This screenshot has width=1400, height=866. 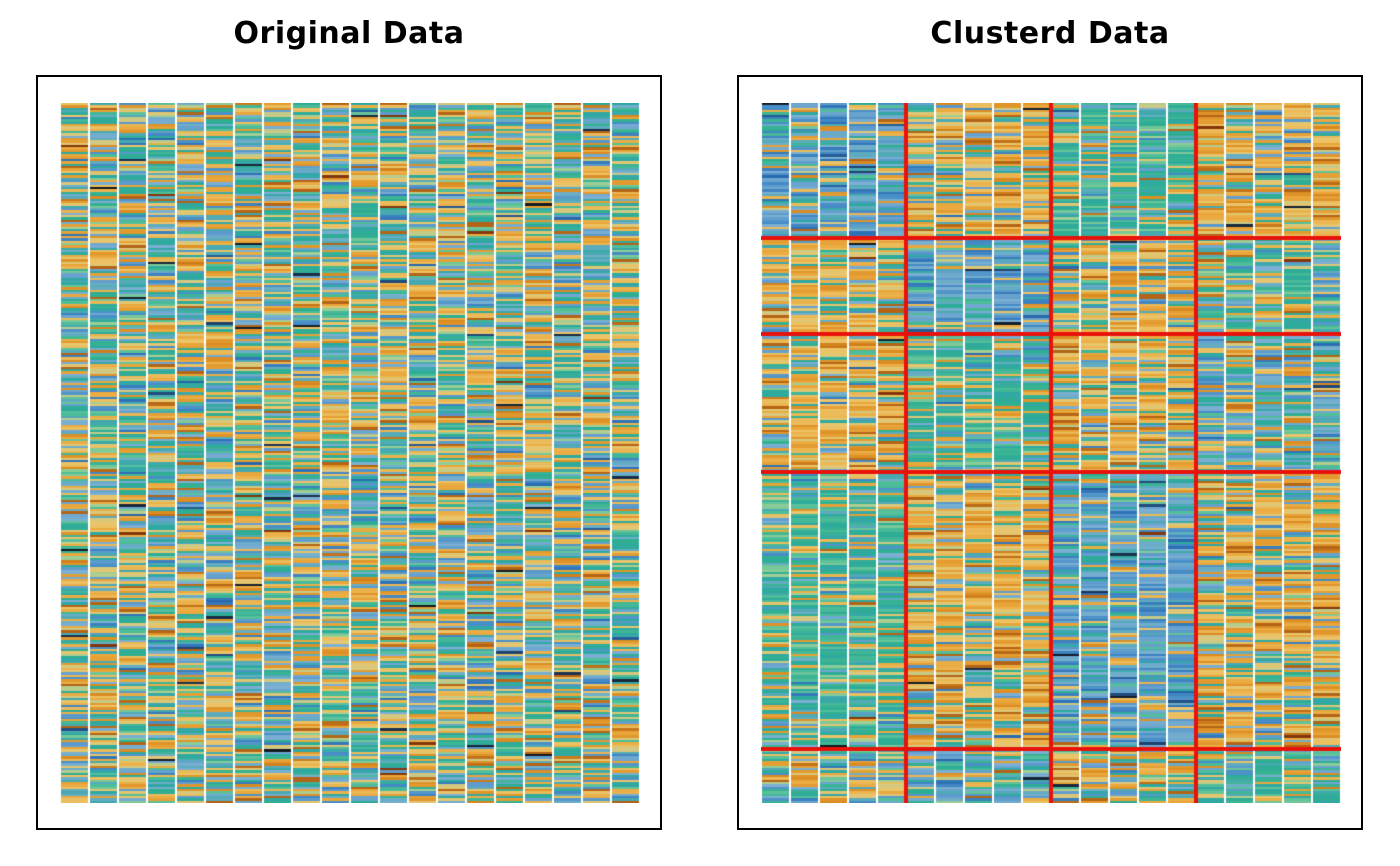 What do you see at coordinates (1050, 33) in the screenshot?
I see `right-panel-title: Clusterd Data` at bounding box center [1050, 33].